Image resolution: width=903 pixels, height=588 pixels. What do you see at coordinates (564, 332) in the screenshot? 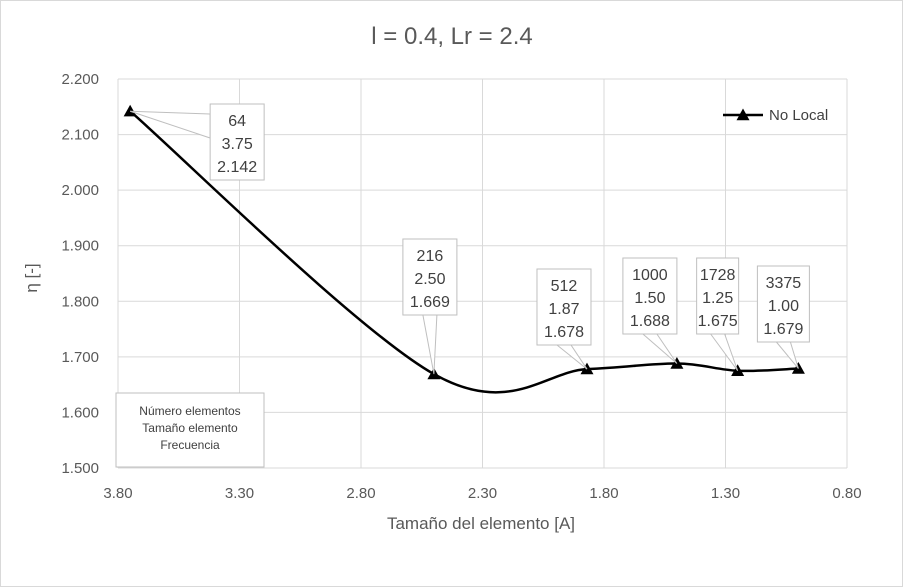
I see `callout-value: 1.678` at bounding box center [564, 332].